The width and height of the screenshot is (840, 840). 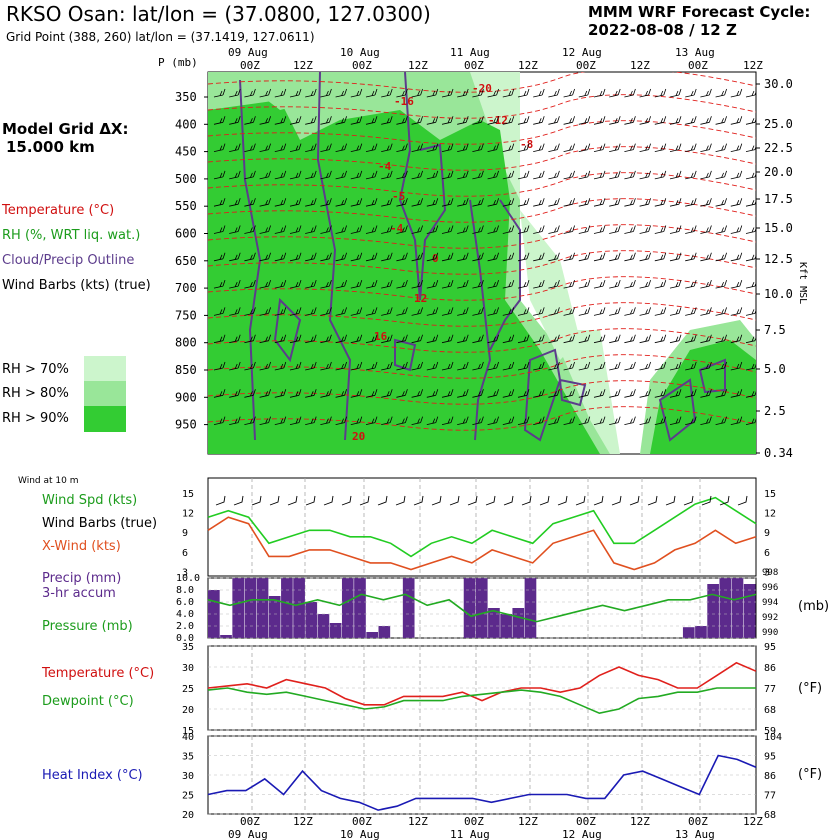 I want to click on bottom-date-label: 13 Aug, so click(x=695, y=834).